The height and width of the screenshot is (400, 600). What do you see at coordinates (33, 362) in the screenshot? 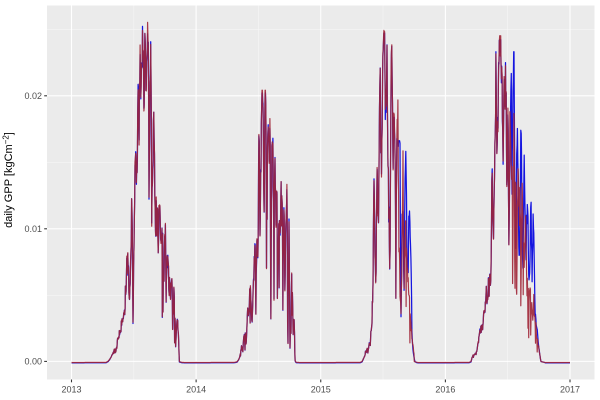
I see `svg-text: 0.00` at bounding box center [33, 362].